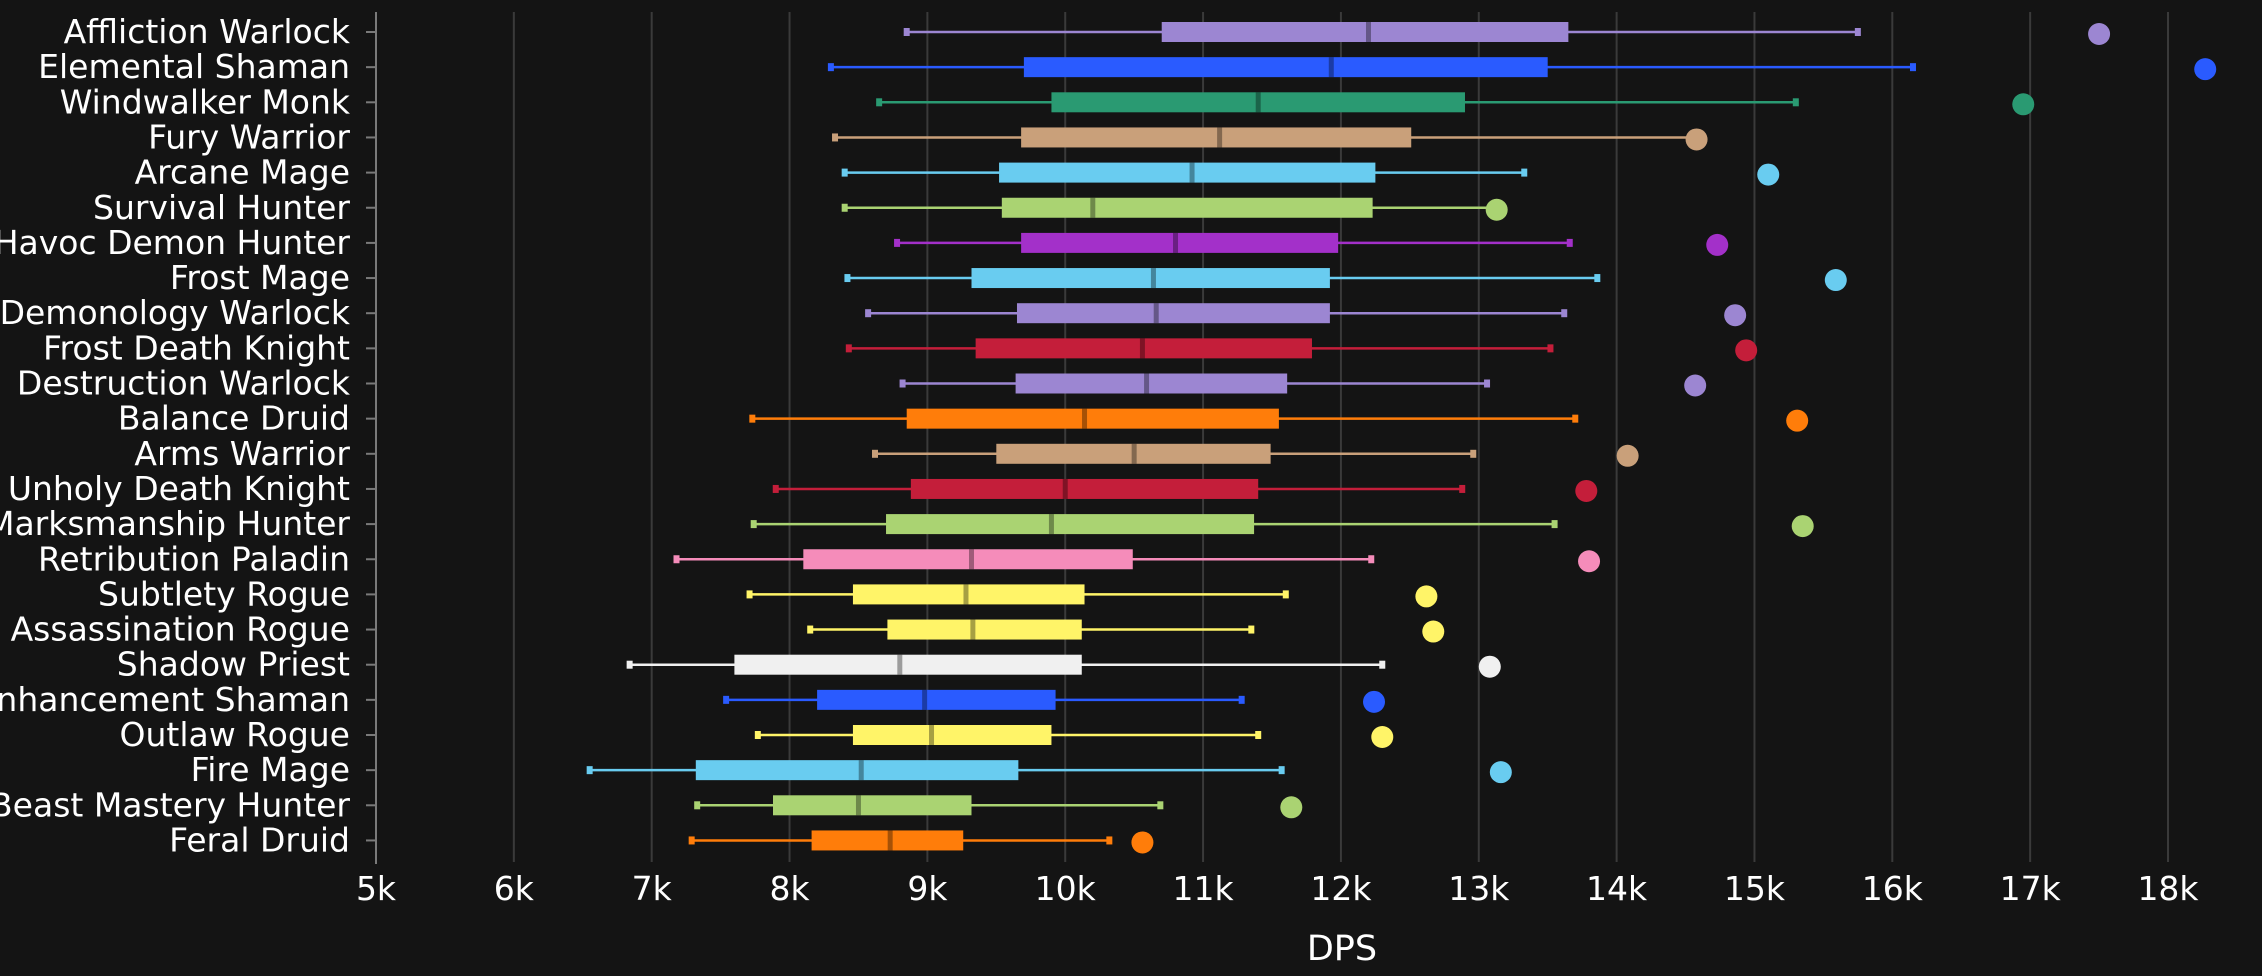 The height and width of the screenshot is (976, 2262). Describe the element at coordinates (1216, 137) in the screenshot. I see `iqr-box-fury-warrior` at that location.